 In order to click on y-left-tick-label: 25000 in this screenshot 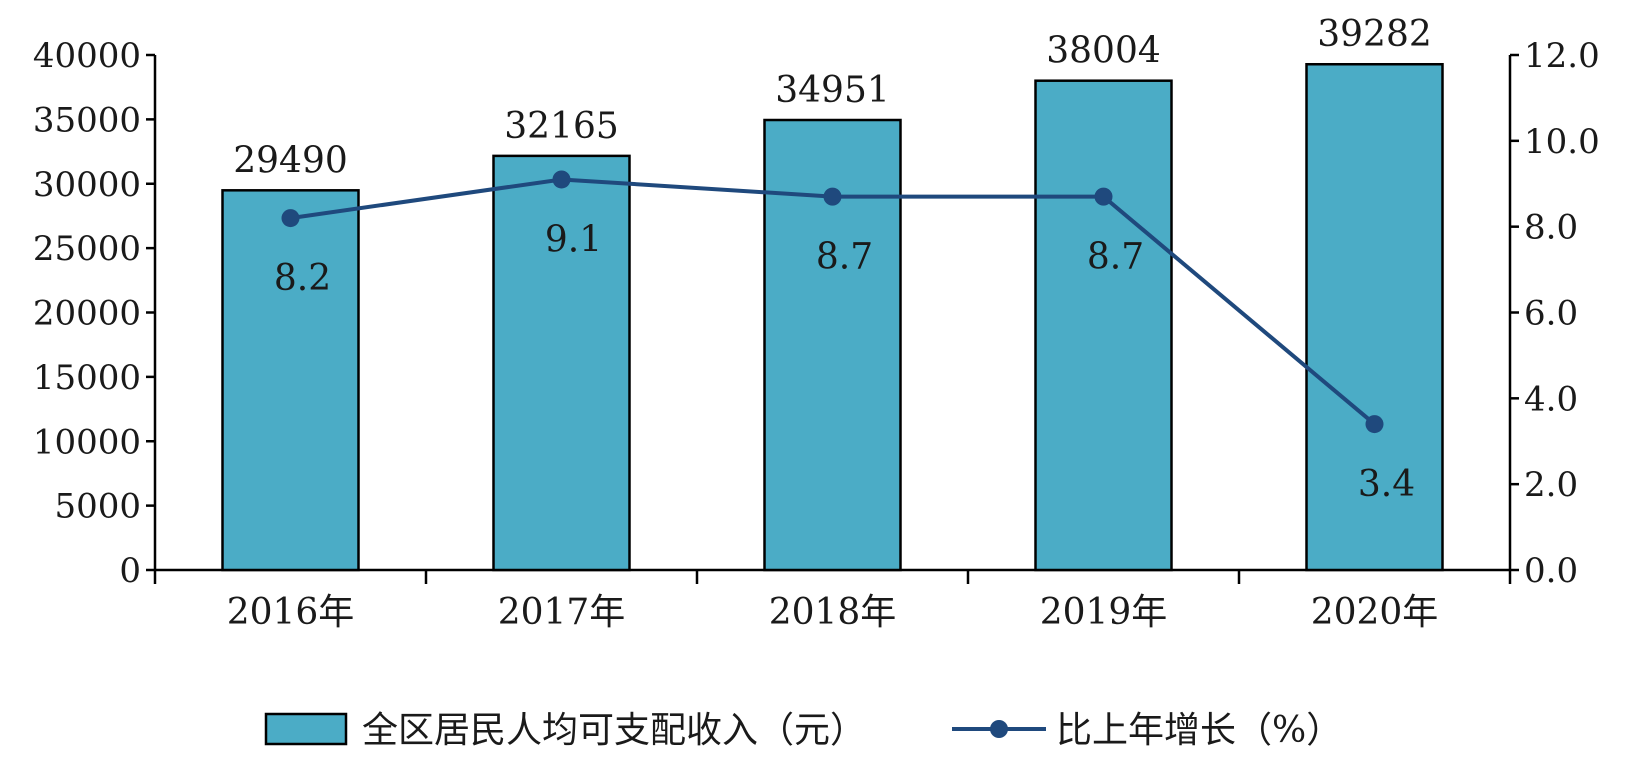, I will do `click(87, 249)`.